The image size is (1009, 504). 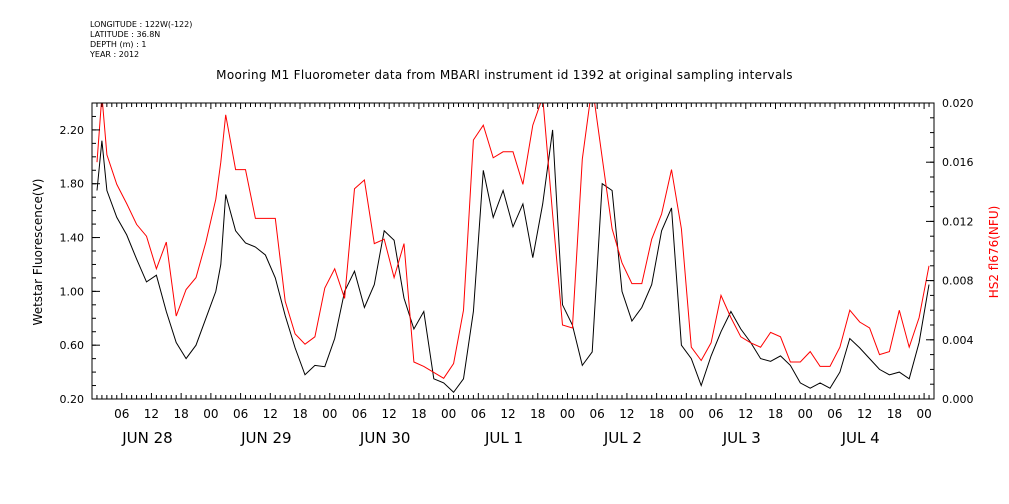 I want to click on y-tick-label: 2.20, so click(x=72, y=130).